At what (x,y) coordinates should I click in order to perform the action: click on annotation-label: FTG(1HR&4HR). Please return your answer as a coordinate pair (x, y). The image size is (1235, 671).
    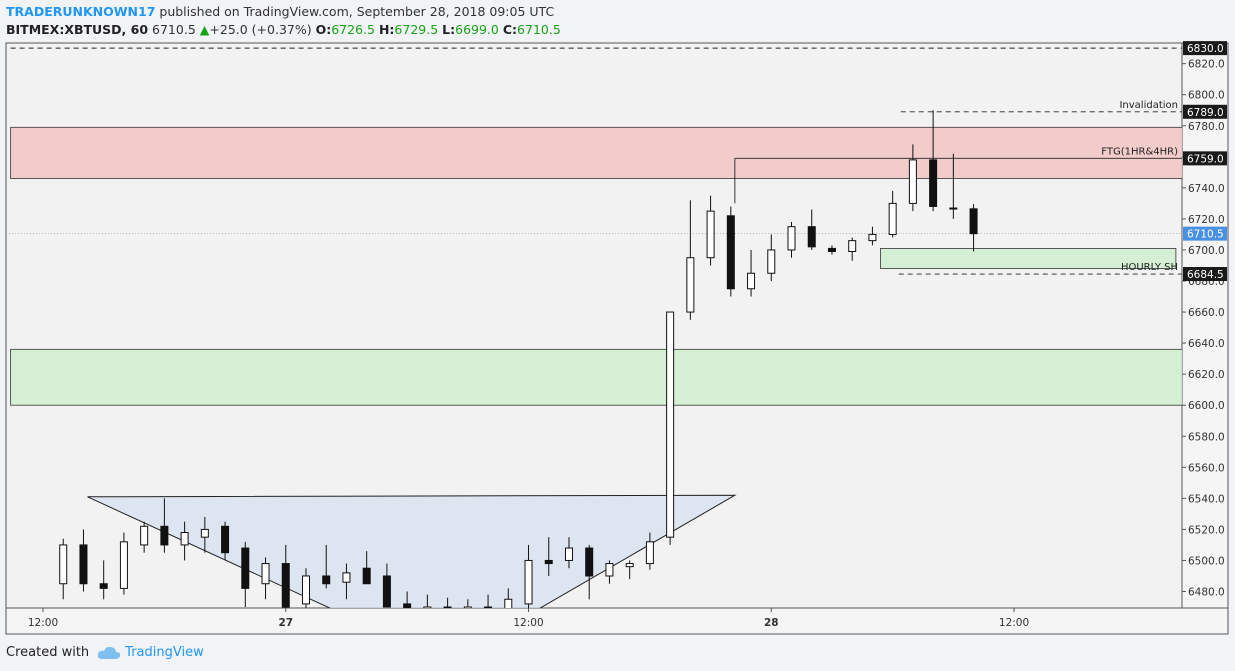
    Looking at the image, I should click on (1139, 151).